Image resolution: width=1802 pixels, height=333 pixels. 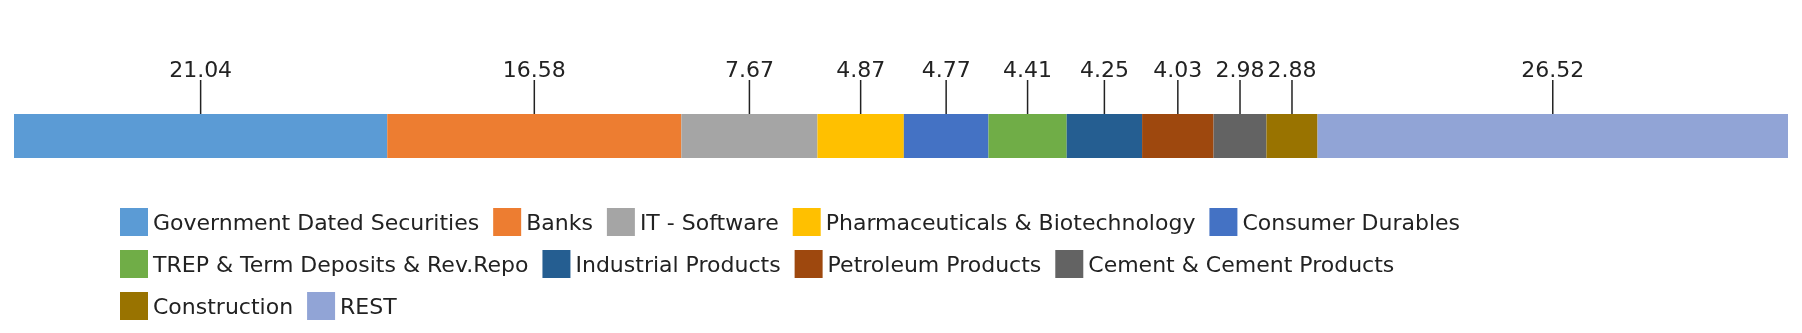 What do you see at coordinates (1010, 222) in the screenshot?
I see `legend-label: Pharmaceuticals & Biotechnology` at bounding box center [1010, 222].